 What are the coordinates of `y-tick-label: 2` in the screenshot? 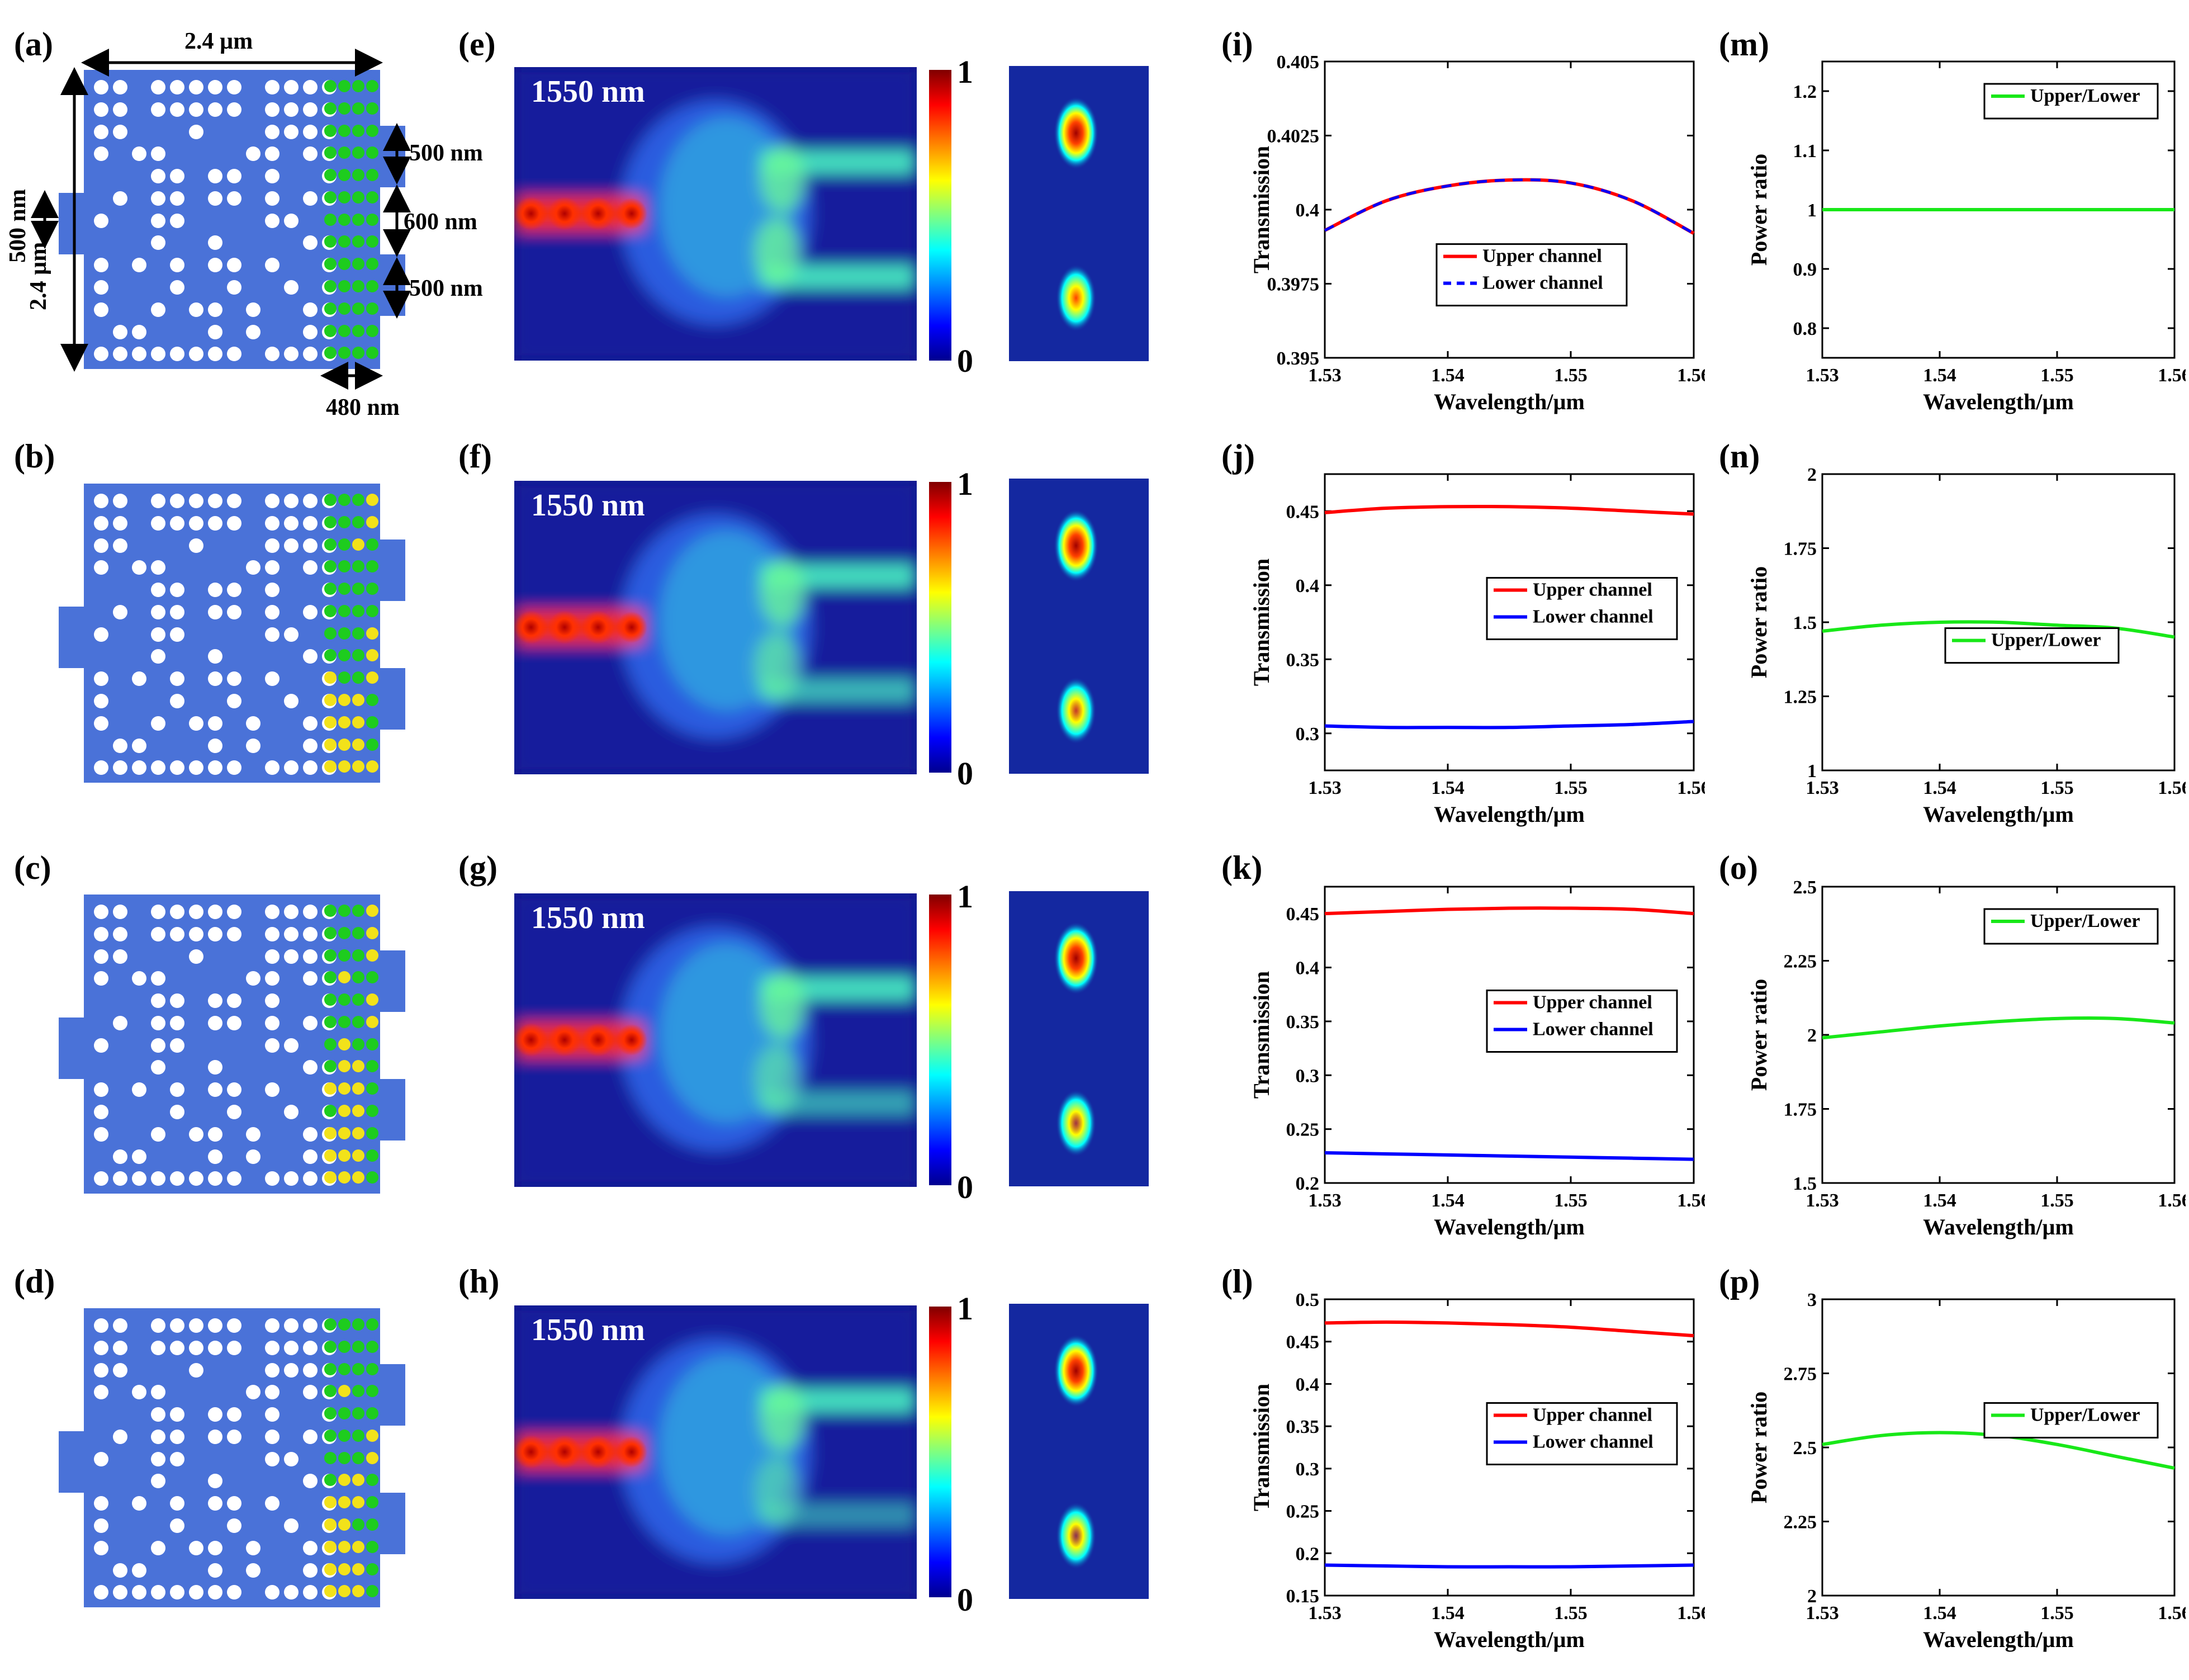 It's located at (1812, 1596).